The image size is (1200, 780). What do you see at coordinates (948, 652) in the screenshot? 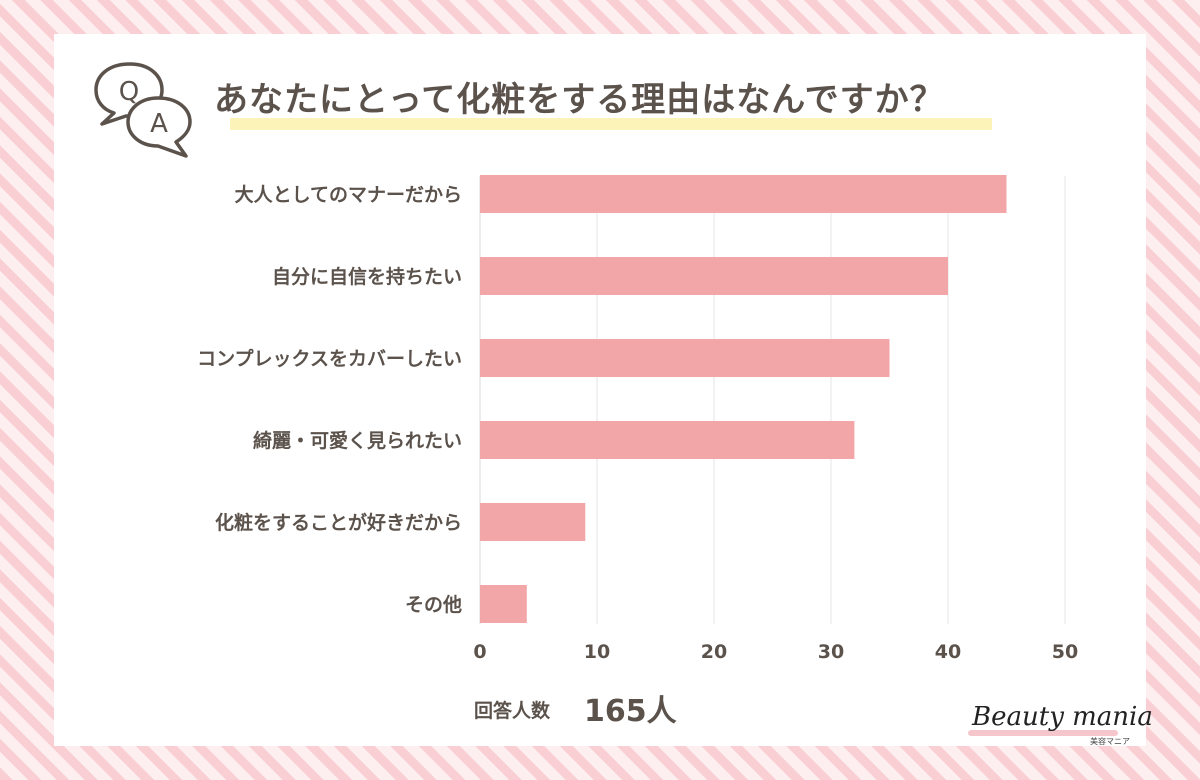
I see `x-tick-label: 40` at bounding box center [948, 652].